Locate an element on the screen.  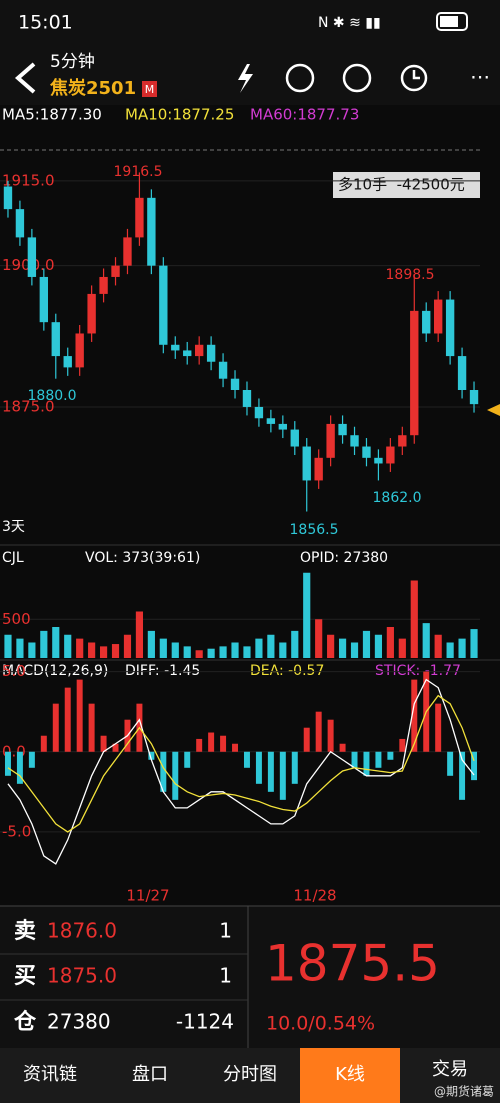
tab: 资讯链 is located at coordinates (50, 1074).